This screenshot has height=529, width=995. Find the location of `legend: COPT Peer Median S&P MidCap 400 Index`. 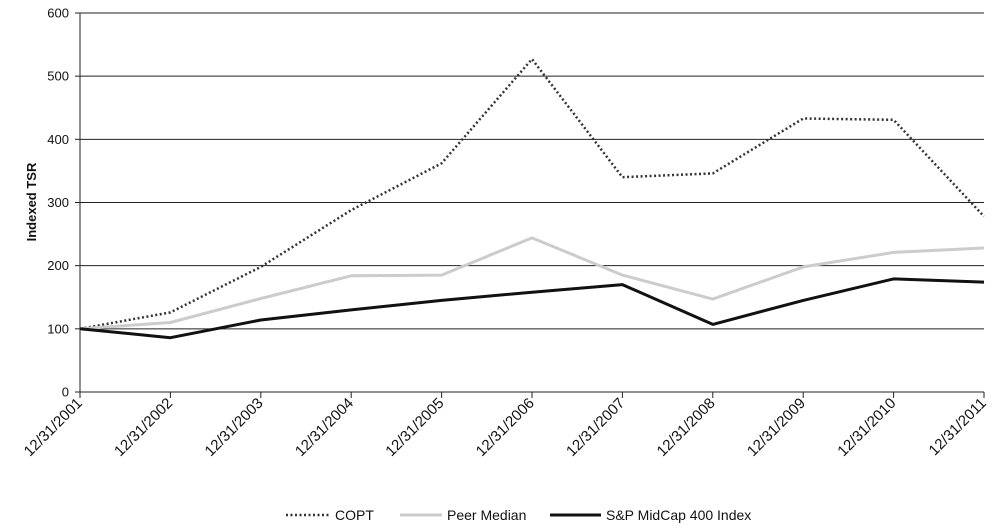

legend: COPT Peer Median S&P MidCap 400 Index is located at coordinates (518, 515).